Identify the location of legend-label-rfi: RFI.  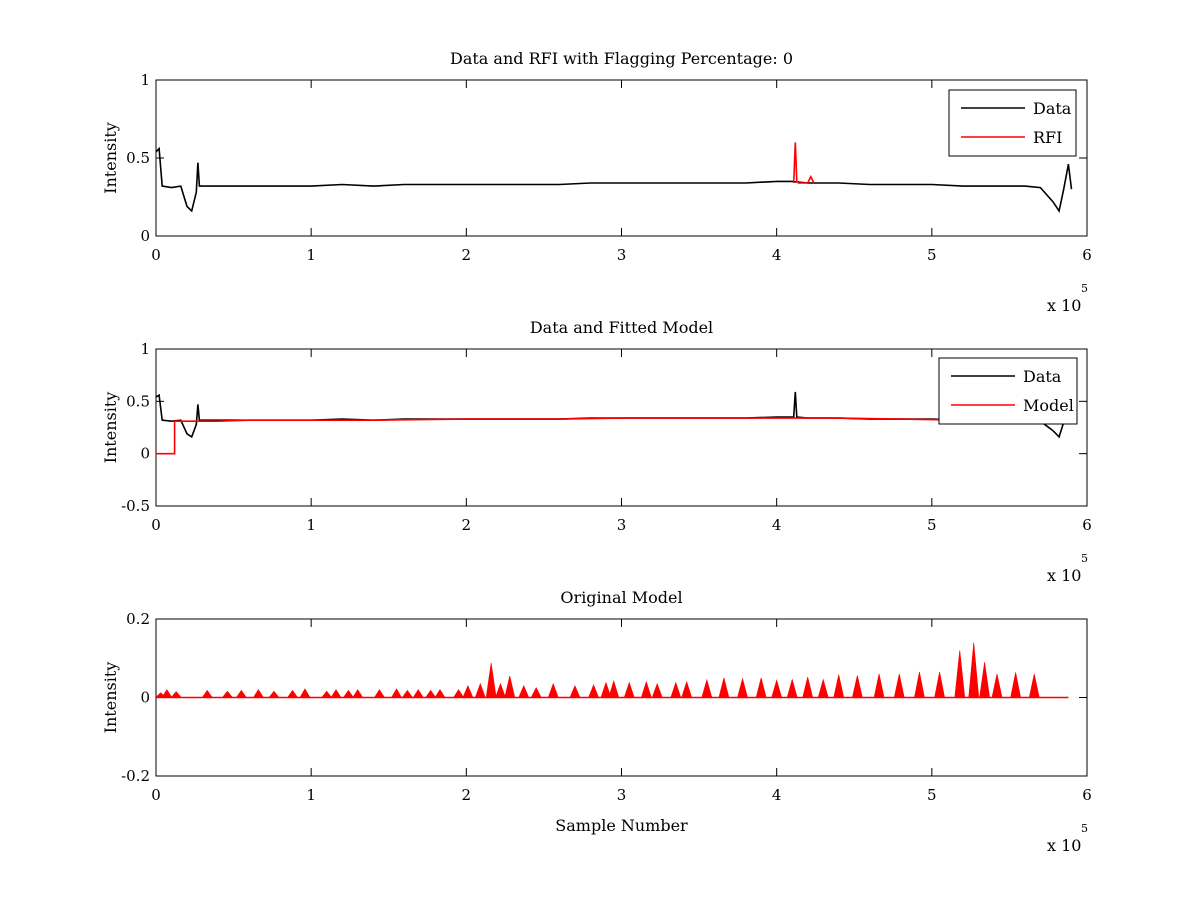
(1047, 137).